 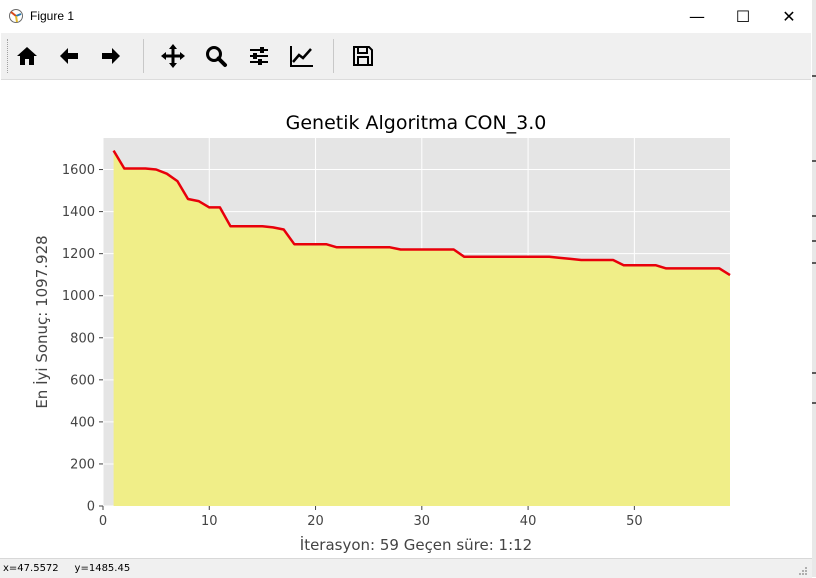 I want to click on home-button, so click(x=27, y=56).